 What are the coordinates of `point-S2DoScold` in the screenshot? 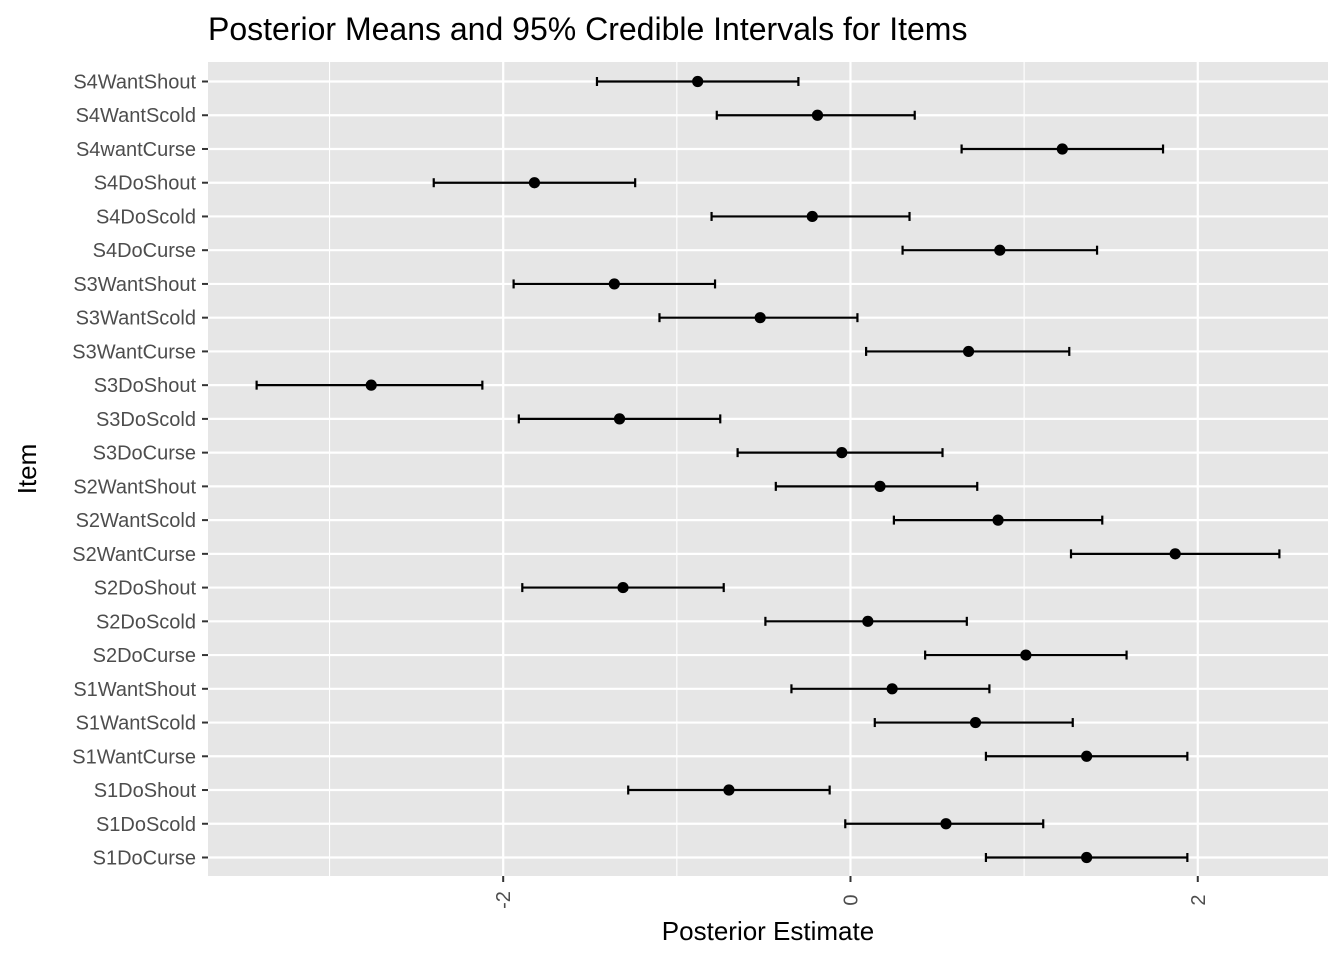 It's located at (868, 621).